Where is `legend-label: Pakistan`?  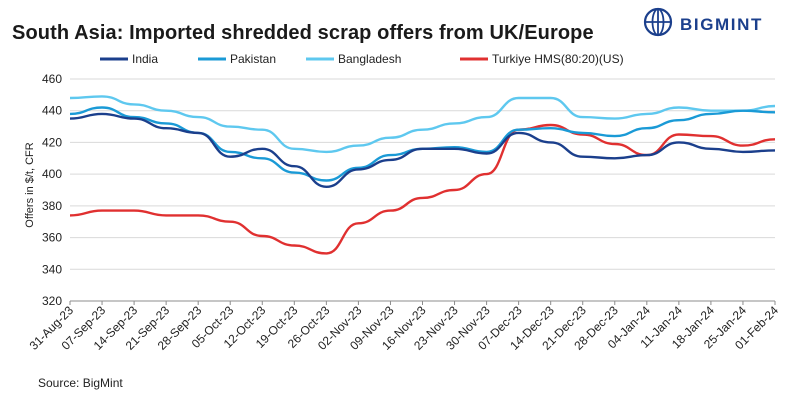
legend-label: Pakistan is located at coordinates (253, 59).